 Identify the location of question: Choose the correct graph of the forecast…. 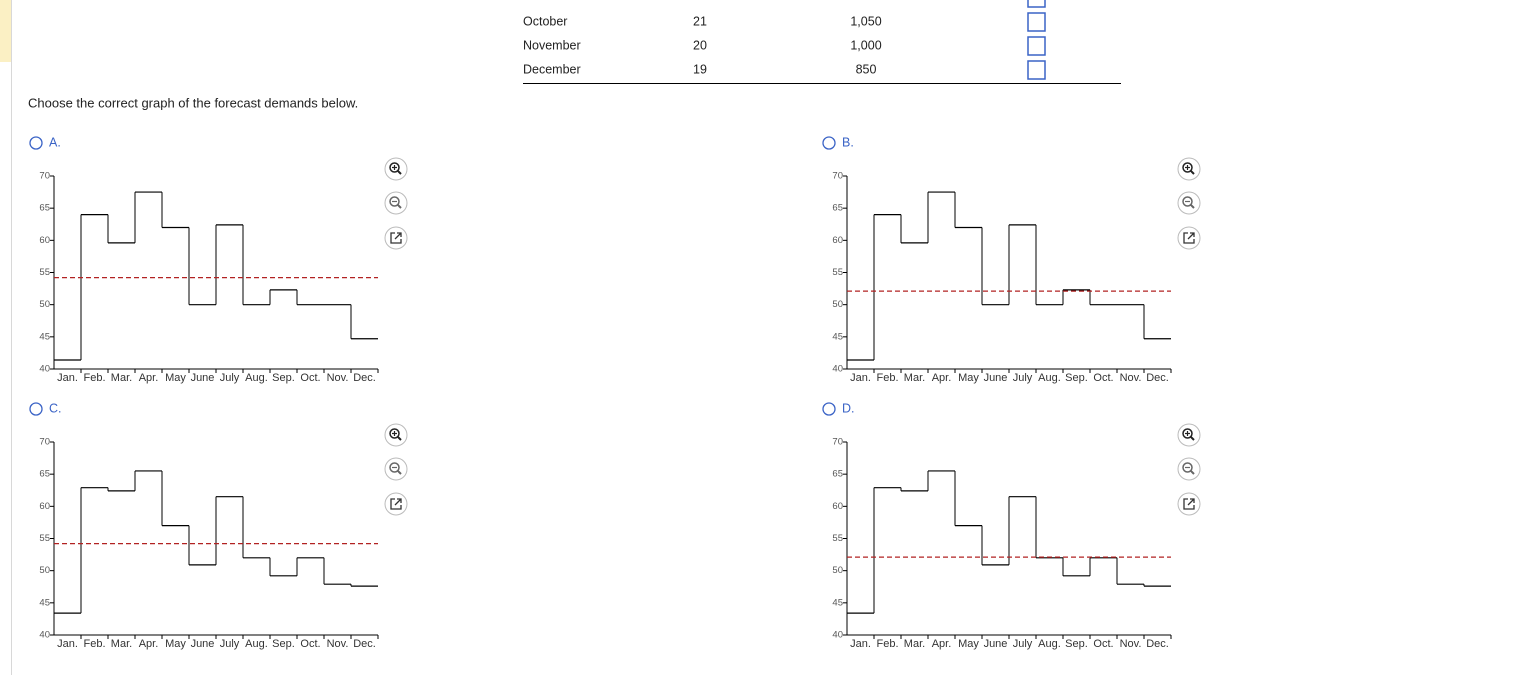
(193, 102).